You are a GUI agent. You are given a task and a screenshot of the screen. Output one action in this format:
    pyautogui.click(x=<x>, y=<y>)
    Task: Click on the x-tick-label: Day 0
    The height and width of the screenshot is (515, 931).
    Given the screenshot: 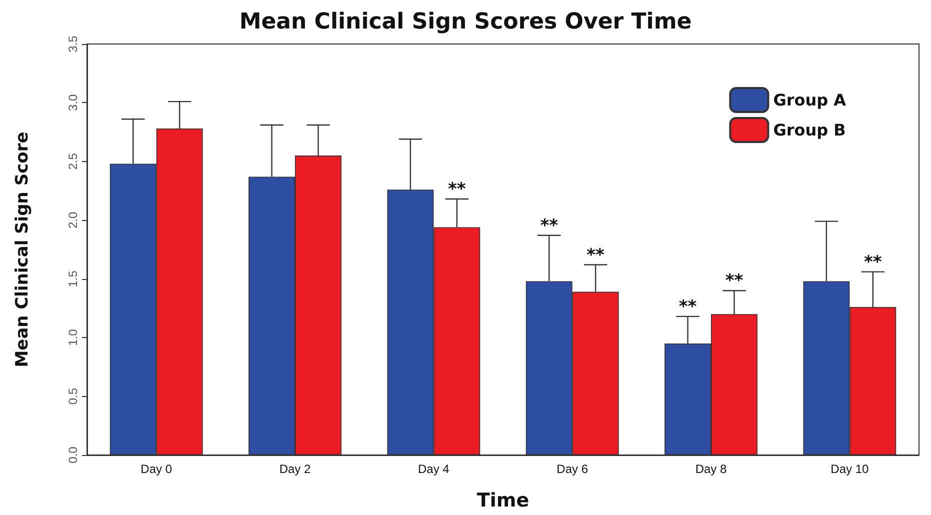 What is the action you would take?
    pyautogui.click(x=156, y=469)
    